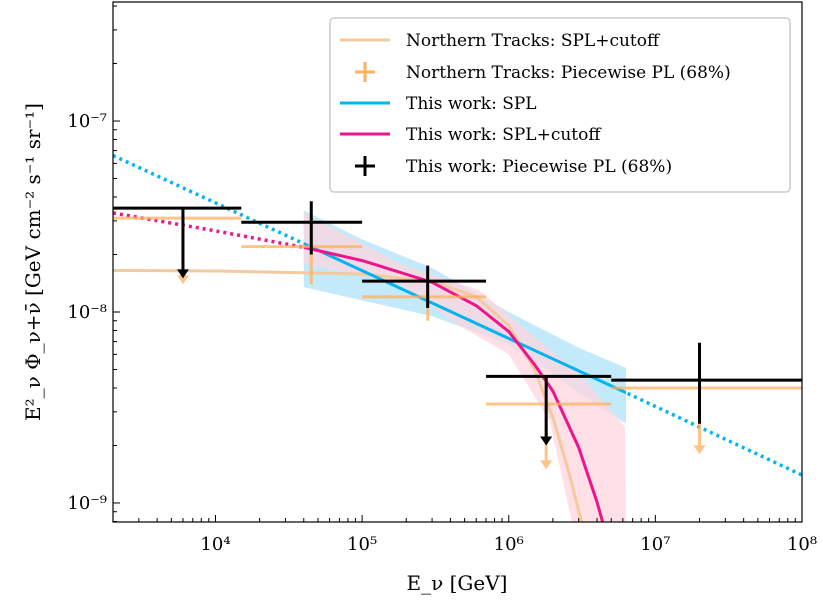 This screenshot has width=823, height=614. Describe the element at coordinates (362, 544) in the screenshot. I see `x-tick-label: 10⁵` at that location.